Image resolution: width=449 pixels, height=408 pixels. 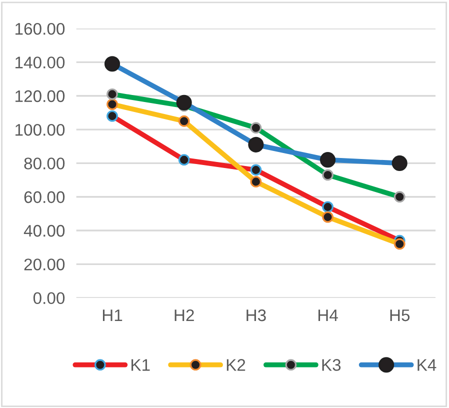 I want to click on y-tick-label: 120.00, so click(x=40, y=96).